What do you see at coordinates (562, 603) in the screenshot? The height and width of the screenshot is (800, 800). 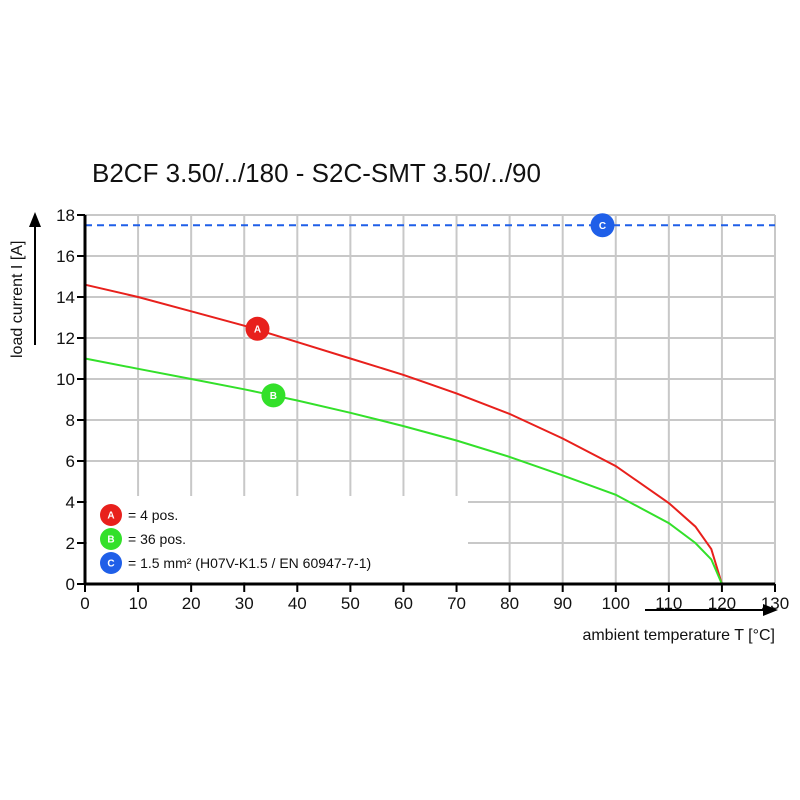 I see `x-tick-label: 90` at bounding box center [562, 603].